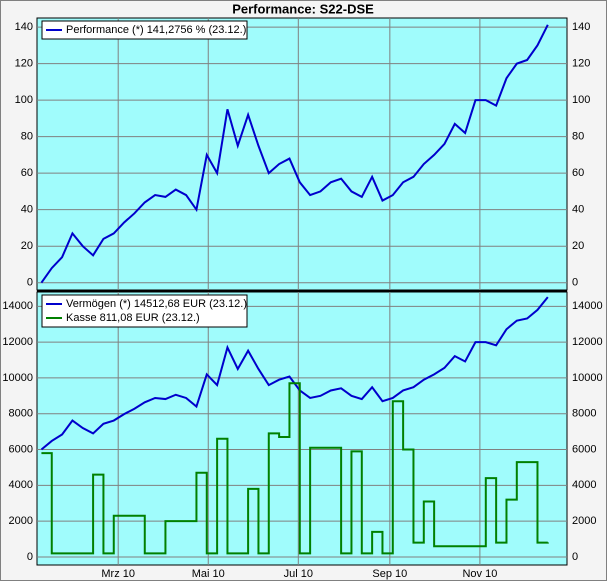  What do you see at coordinates (389, 574) in the screenshot?
I see `x-tick-label: Sep 10` at bounding box center [389, 574].